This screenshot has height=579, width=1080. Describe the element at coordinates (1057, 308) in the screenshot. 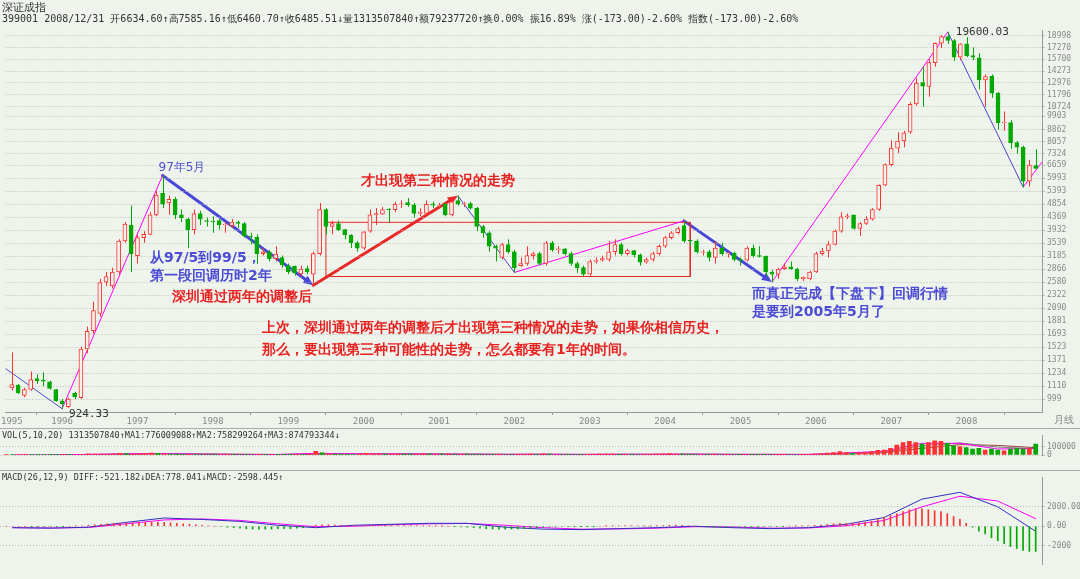

I see `y-tick-label: 2090` at that location.